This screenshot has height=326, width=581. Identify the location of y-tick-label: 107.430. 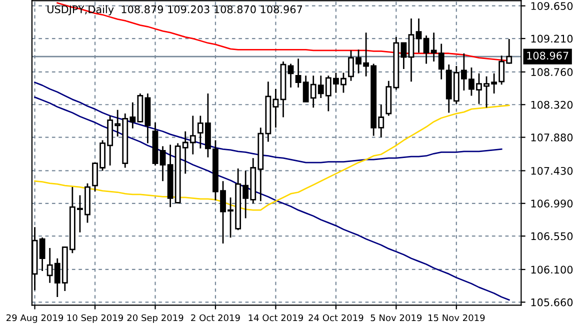
(552, 170).